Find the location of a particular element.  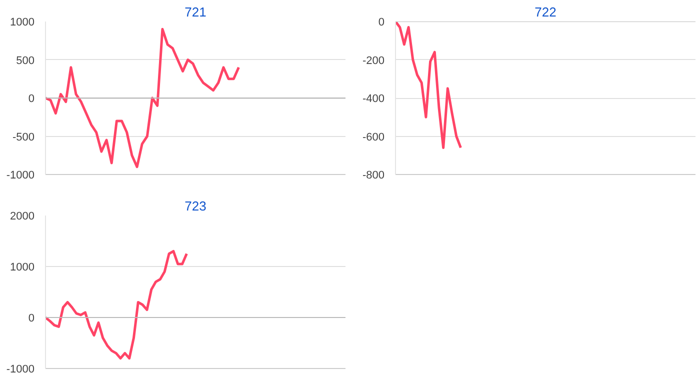

y-tick-label: -600 is located at coordinates (373, 137).